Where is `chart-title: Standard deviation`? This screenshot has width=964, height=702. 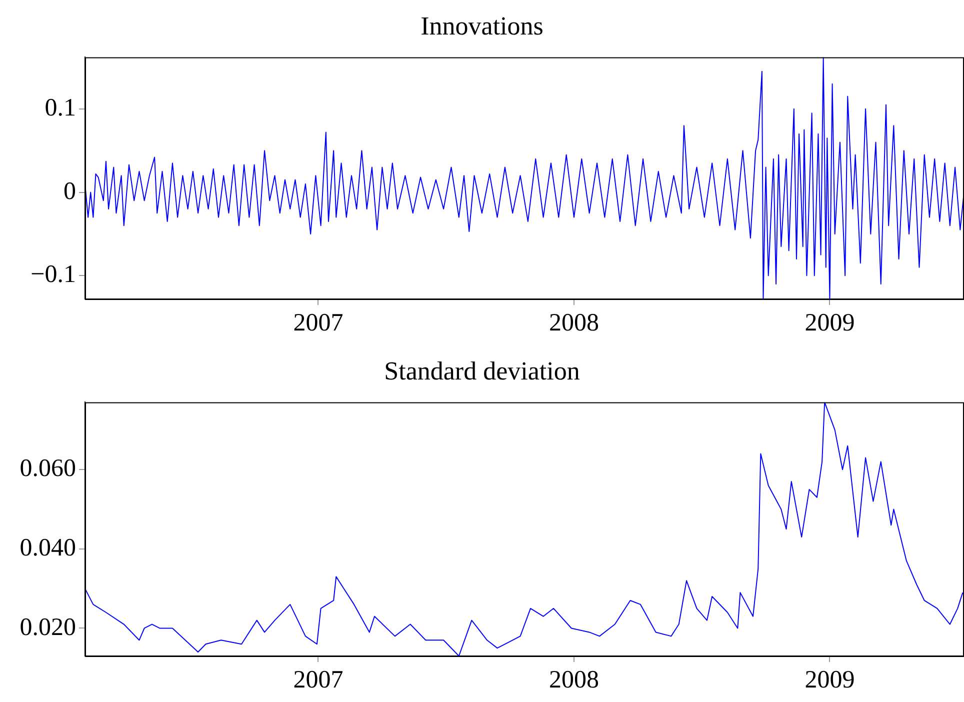 chart-title: Standard deviation is located at coordinates (482, 371).